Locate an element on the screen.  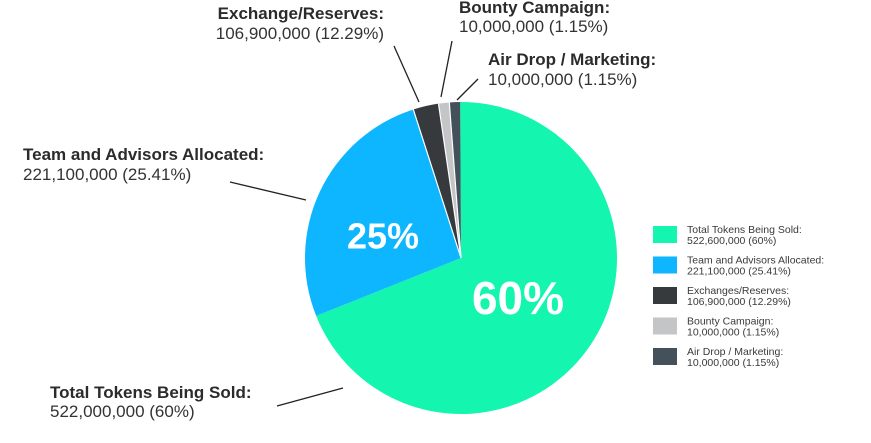
legend-label: Air Drop / Marketing: is located at coordinates (735, 352).